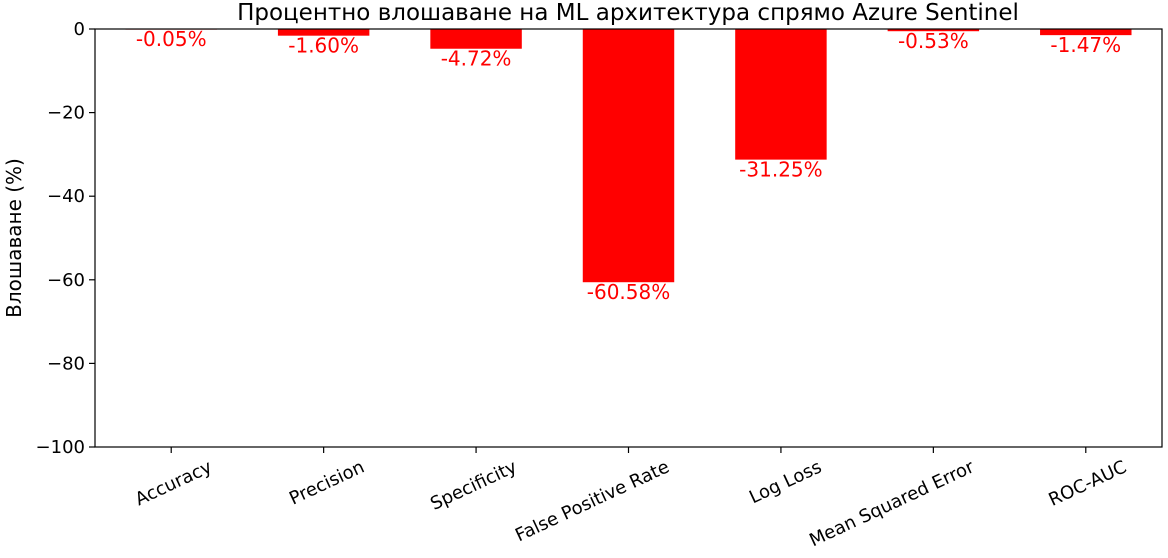 The height and width of the screenshot is (558, 1168). What do you see at coordinates (66, 363) in the screenshot?
I see `y-tick-label: −80` at bounding box center [66, 363].